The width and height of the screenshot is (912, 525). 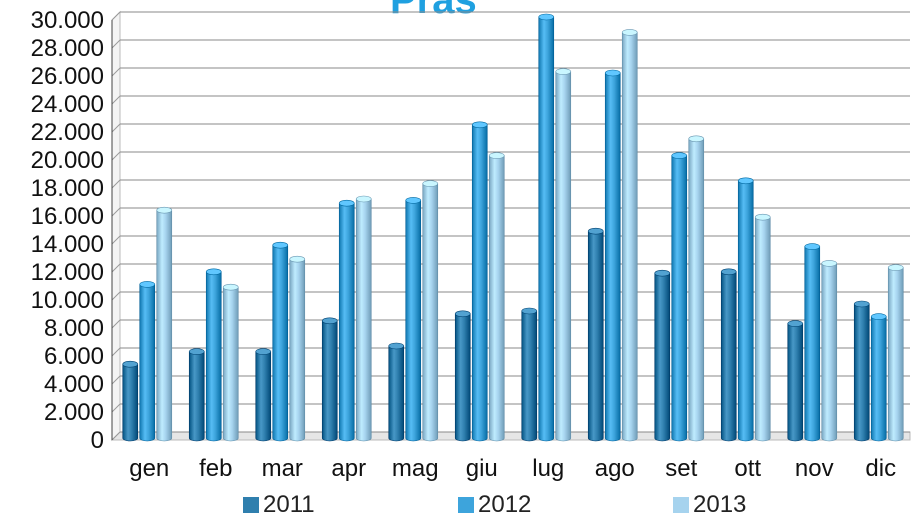 I want to click on x-tick-label: gen, so click(x=149, y=468).